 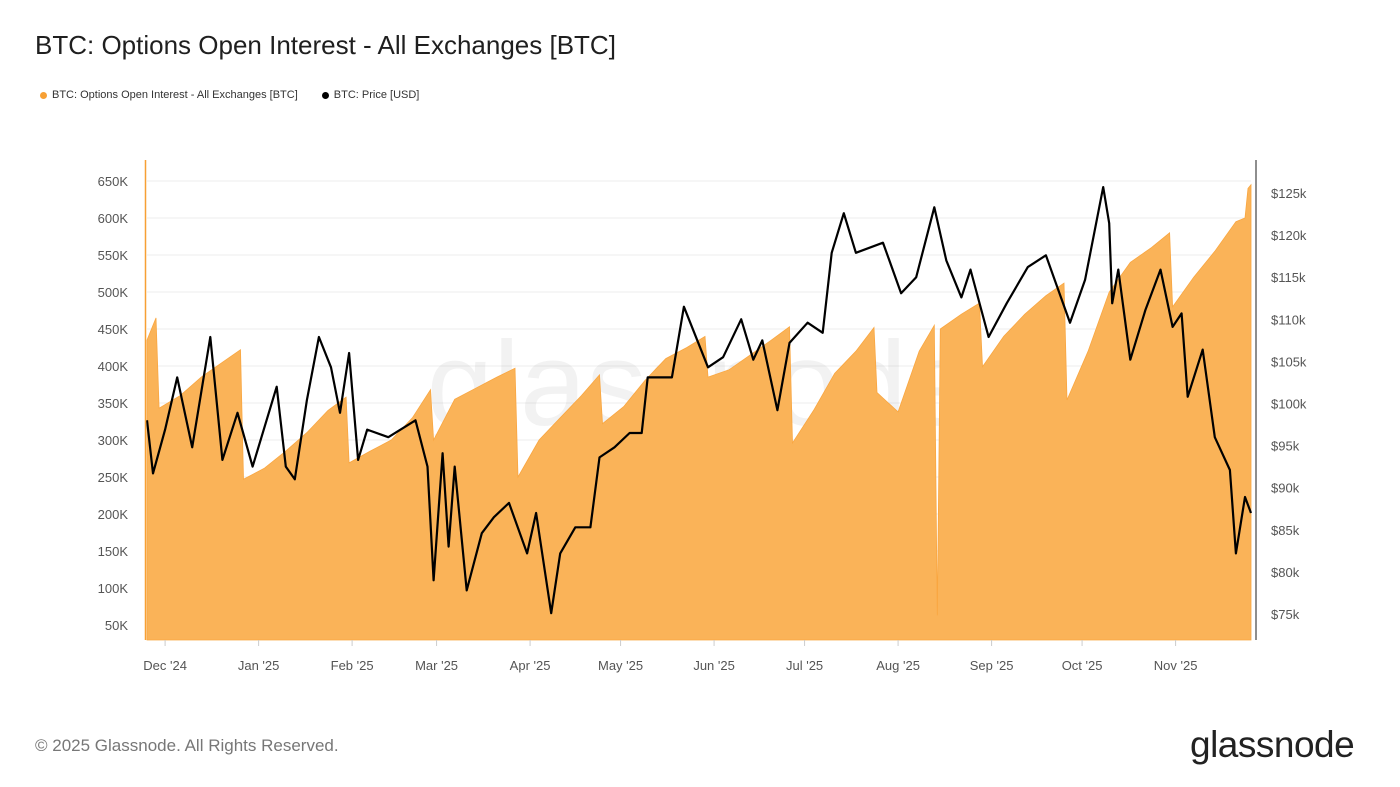 What do you see at coordinates (1285, 488) in the screenshot?
I see `right-tick-label: $90k` at bounding box center [1285, 488].